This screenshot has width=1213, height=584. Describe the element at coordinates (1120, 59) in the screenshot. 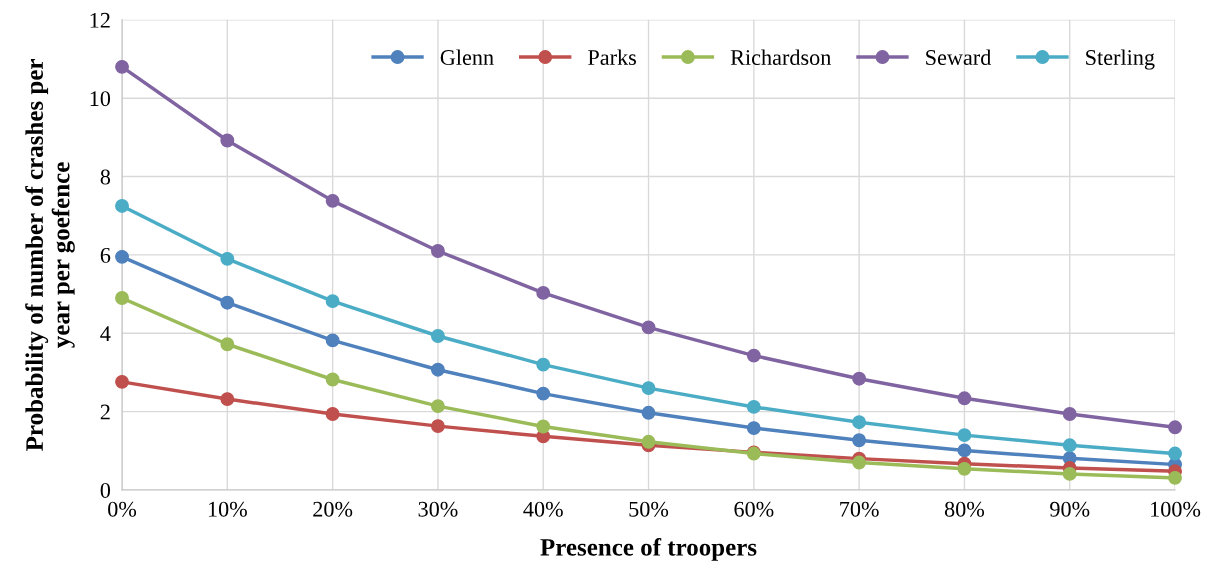

I see `legend-label: Sterling` at that location.